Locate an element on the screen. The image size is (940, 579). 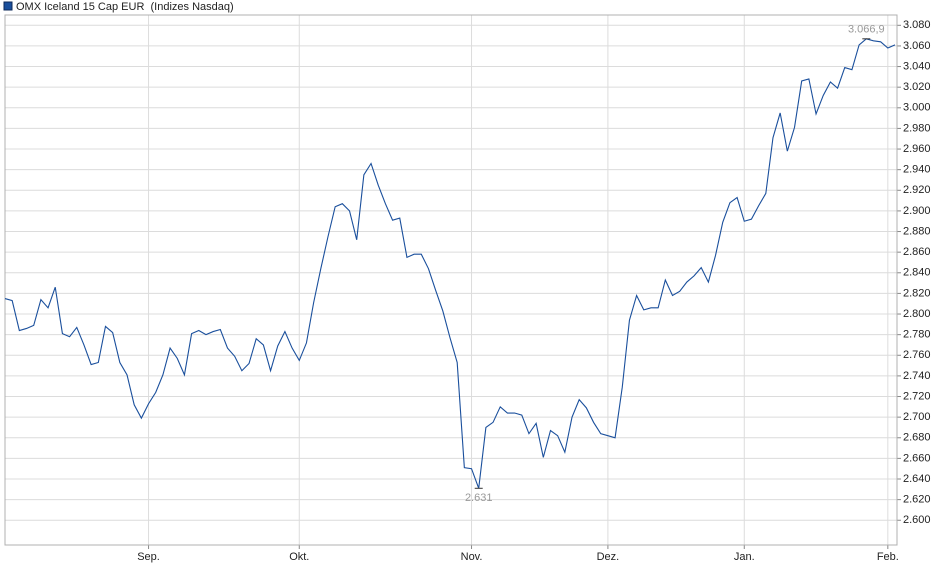
y-tick-label: 2.980 is located at coordinates (917, 128).